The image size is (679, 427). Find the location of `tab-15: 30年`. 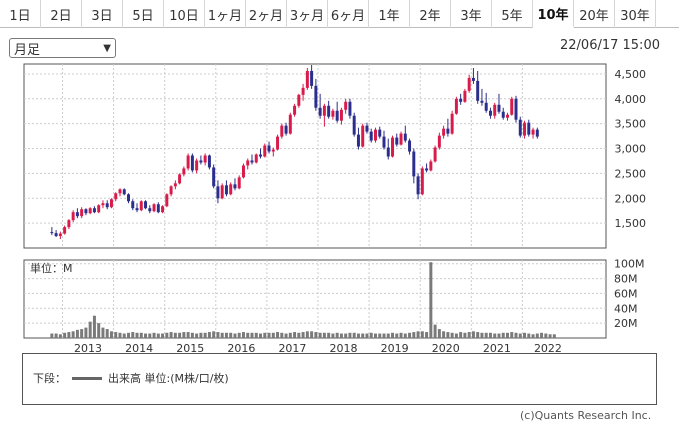

tab-15: 30年 is located at coordinates (635, 14).